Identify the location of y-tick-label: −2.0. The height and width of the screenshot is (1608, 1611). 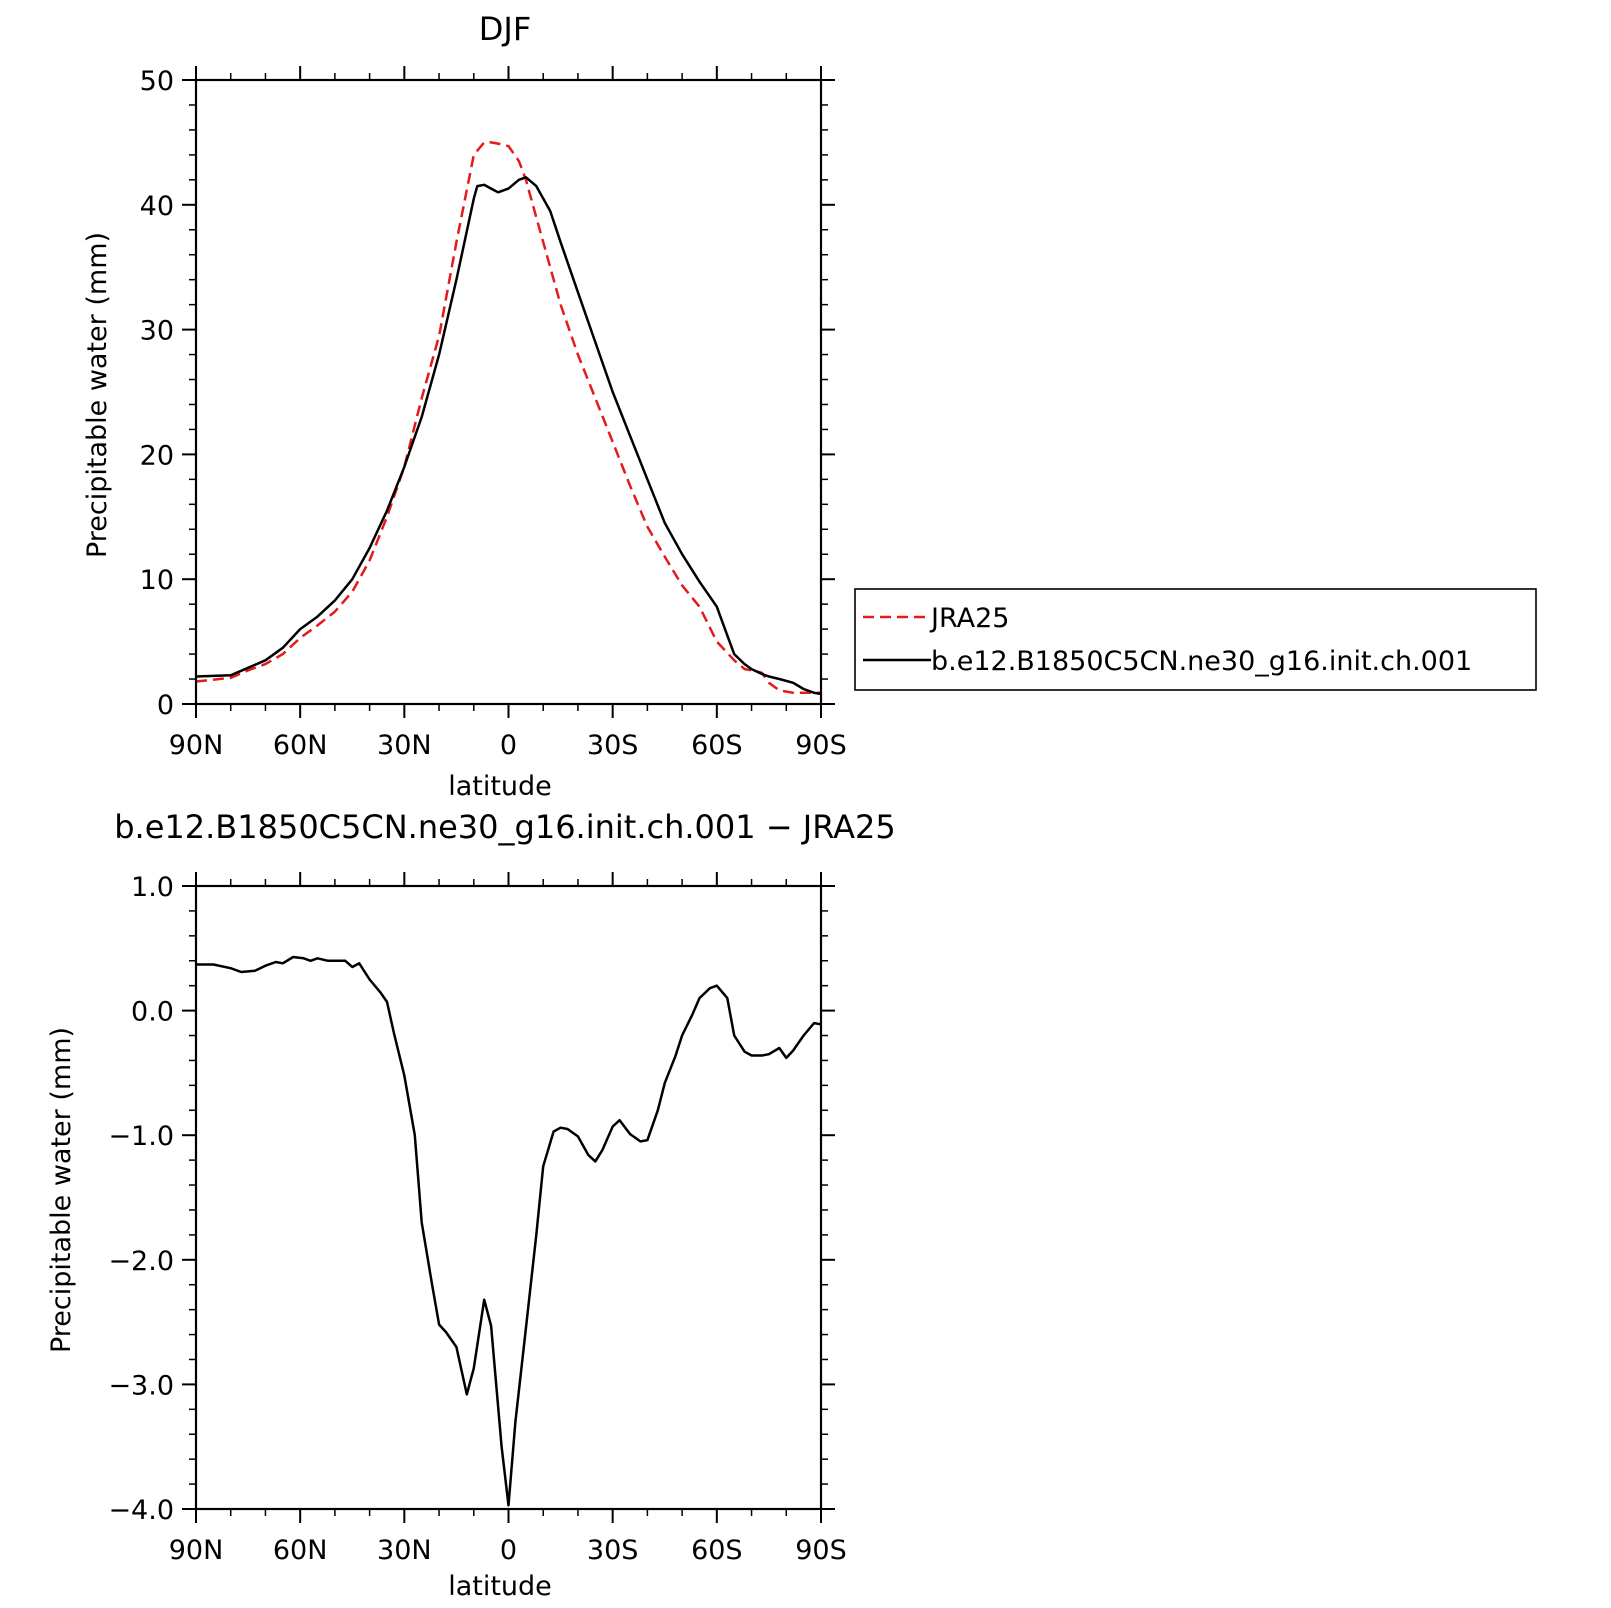
(141, 1261).